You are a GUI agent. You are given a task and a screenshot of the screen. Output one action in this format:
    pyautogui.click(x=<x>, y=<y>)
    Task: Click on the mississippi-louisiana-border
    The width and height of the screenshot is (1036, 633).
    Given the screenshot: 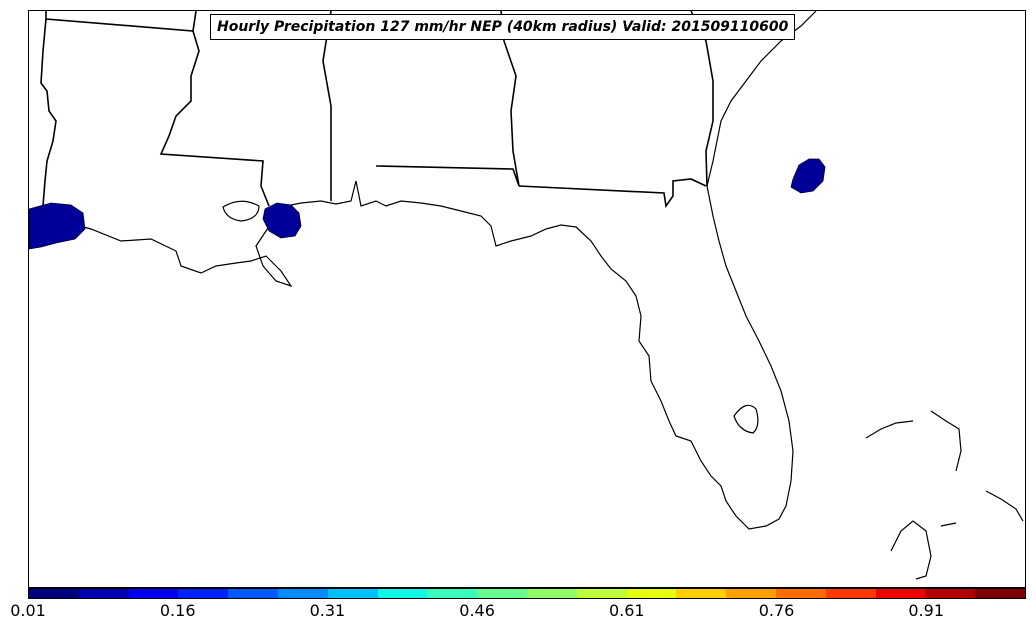 What is the action you would take?
    pyautogui.click(x=214, y=118)
    